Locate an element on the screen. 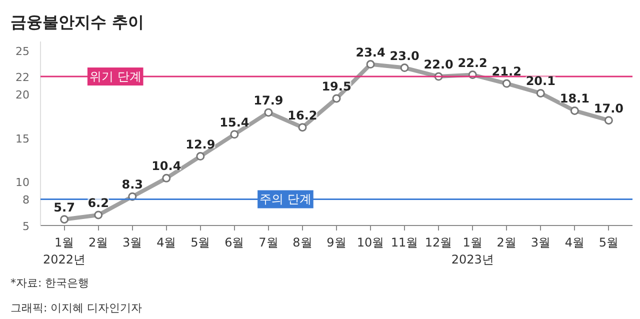 The image size is (640, 319). text: 그래픽: 이지혜 디자인기자 is located at coordinates (76, 308).